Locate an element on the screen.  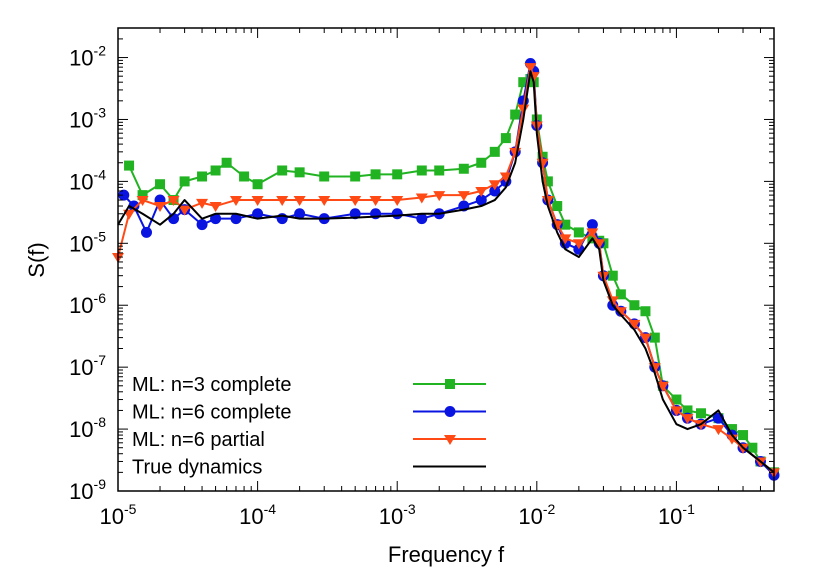
y-tick-label: 10⁻⁴ is located at coordinates (87, 180).